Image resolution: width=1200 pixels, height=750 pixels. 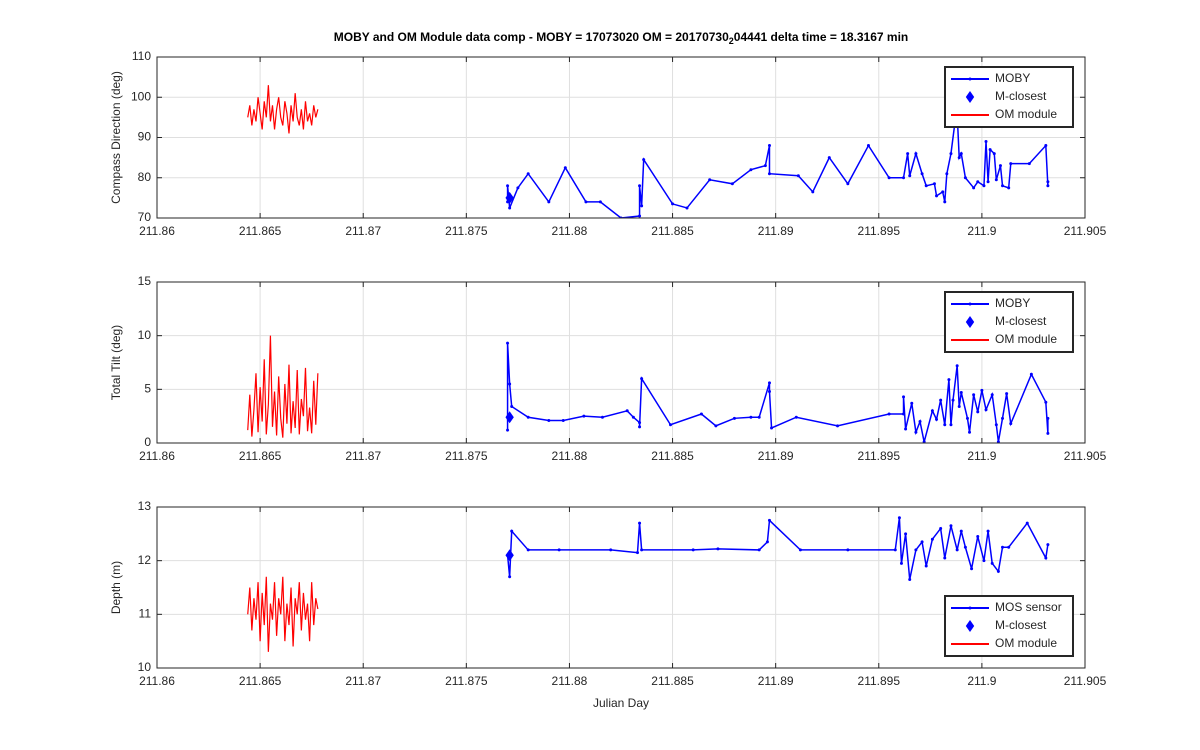 I want to click on closest-marker, so click(x=509, y=417).